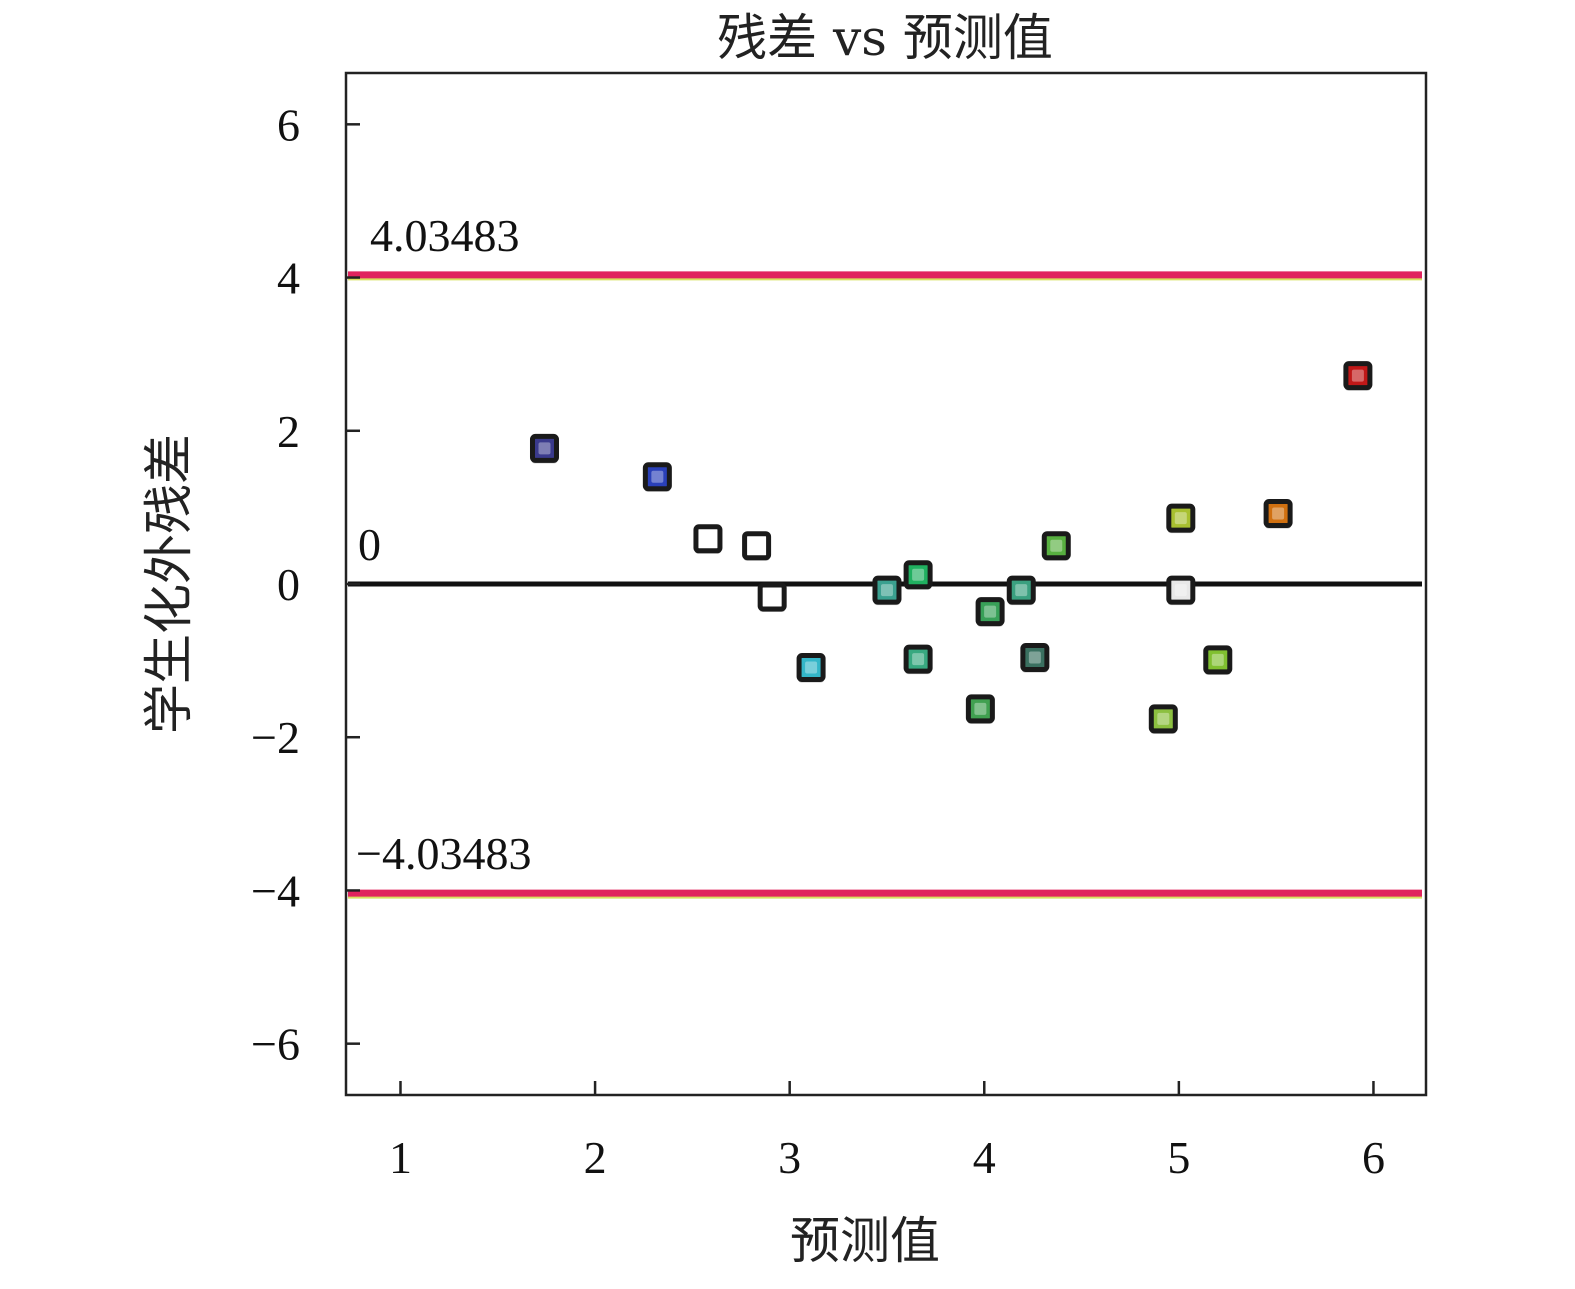 The image size is (1575, 1289). What do you see at coordinates (445, 235) in the screenshot?
I see `reference-line-label: 4.03483` at bounding box center [445, 235].